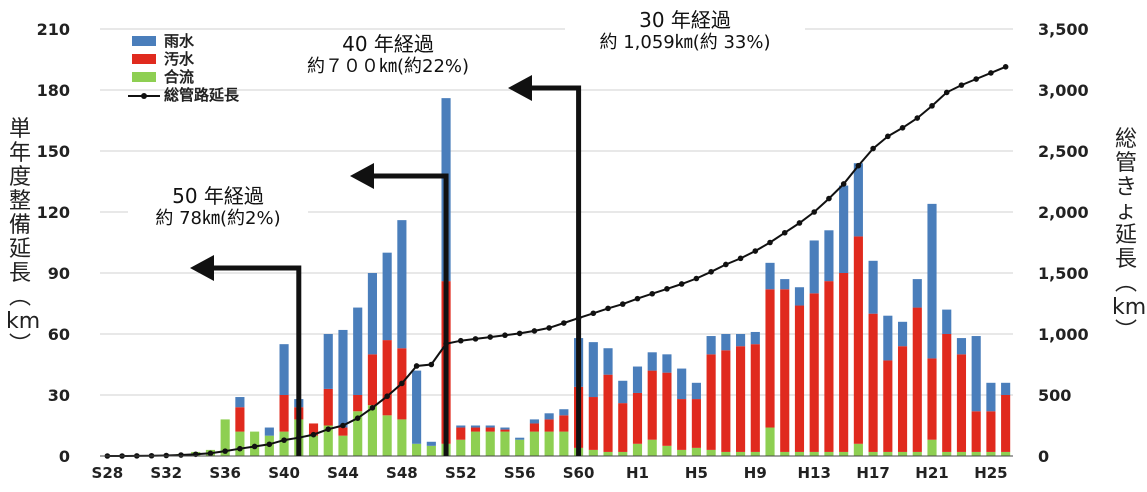 The image size is (1147, 492). I want to click on annotation-50-years-title: 50 年経過, so click(218, 196).